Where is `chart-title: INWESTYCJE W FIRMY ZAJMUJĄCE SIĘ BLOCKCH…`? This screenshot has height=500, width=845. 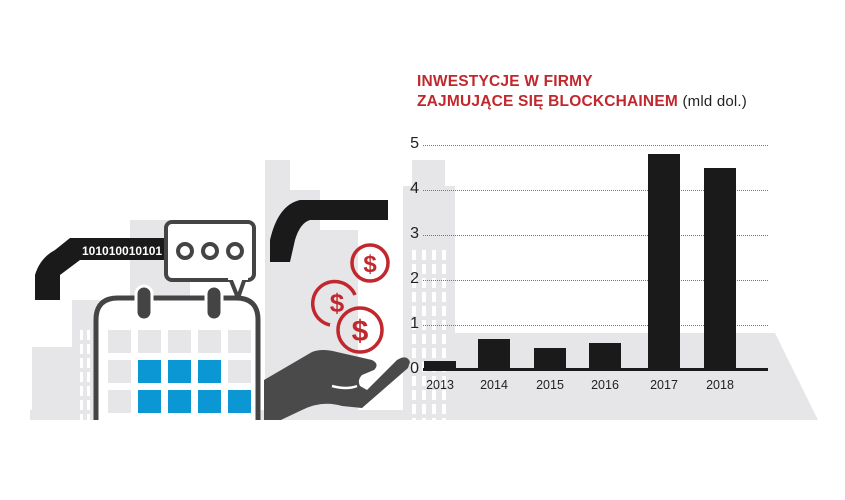
chart-title: INWESTYCJE W FIRMY ZAJMUJĄCE SIĘ BLOCKCH… is located at coordinates (582, 92).